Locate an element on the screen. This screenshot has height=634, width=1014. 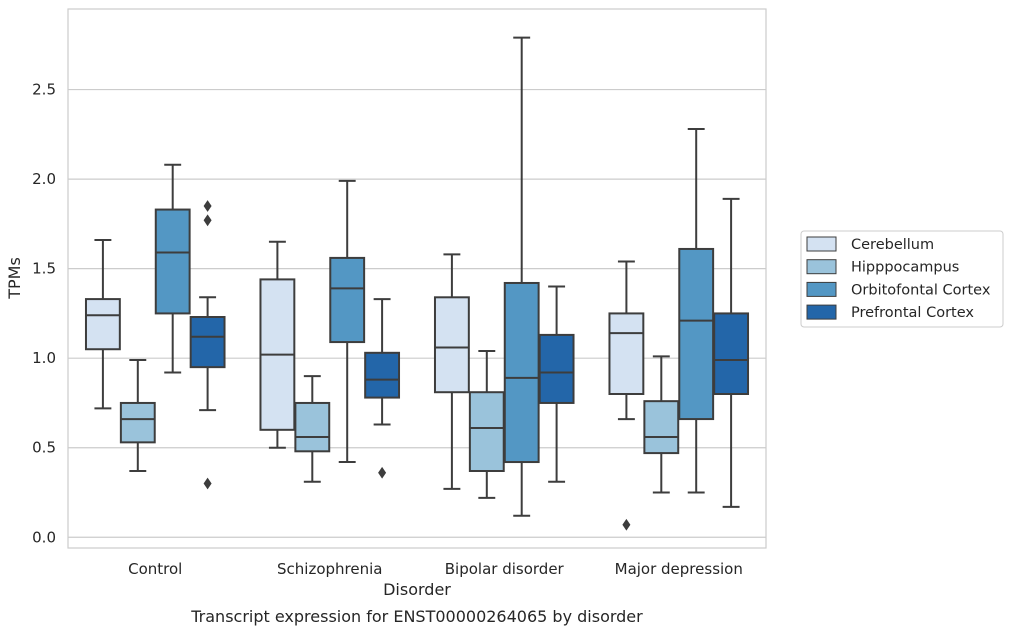
legend-label: Prefrontal Cortex is located at coordinates (912, 313).